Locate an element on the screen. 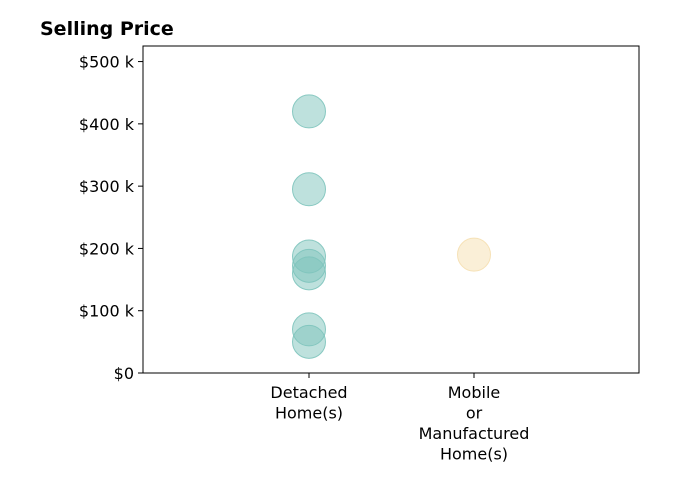 This screenshot has height=503, width=679. y-tick-label: $100 k is located at coordinates (107, 311).